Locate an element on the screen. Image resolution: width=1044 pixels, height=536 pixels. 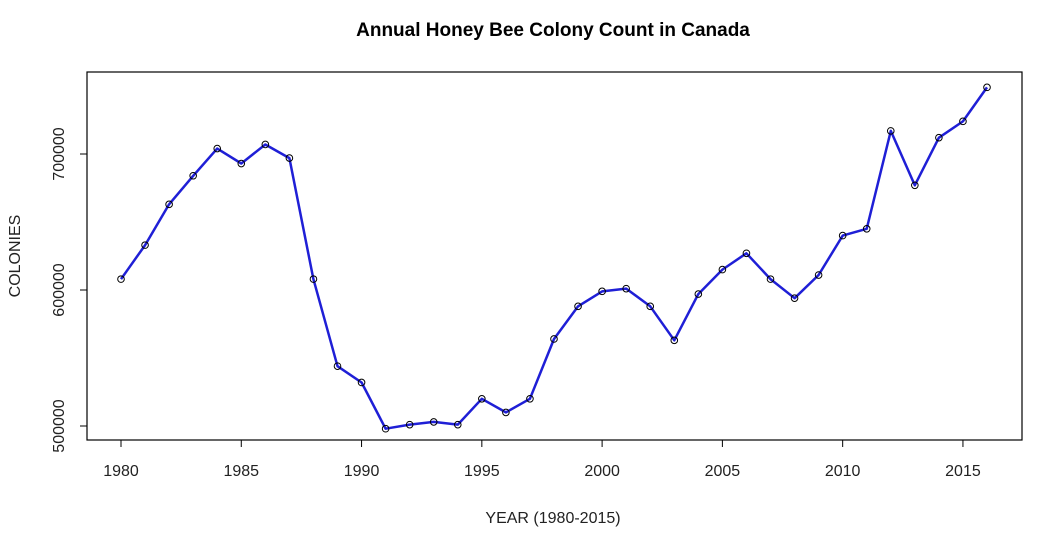
x-tick-label: 2010 is located at coordinates (843, 471).